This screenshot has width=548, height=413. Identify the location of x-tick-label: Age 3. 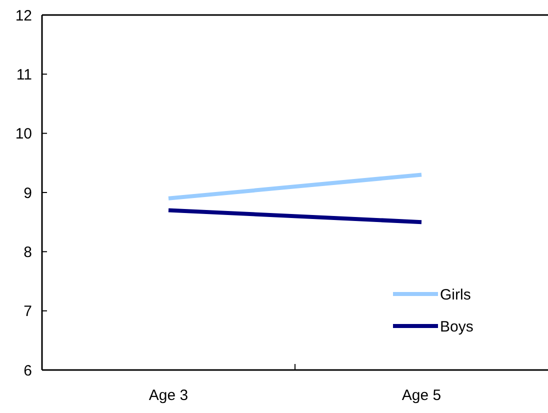
(168, 395).